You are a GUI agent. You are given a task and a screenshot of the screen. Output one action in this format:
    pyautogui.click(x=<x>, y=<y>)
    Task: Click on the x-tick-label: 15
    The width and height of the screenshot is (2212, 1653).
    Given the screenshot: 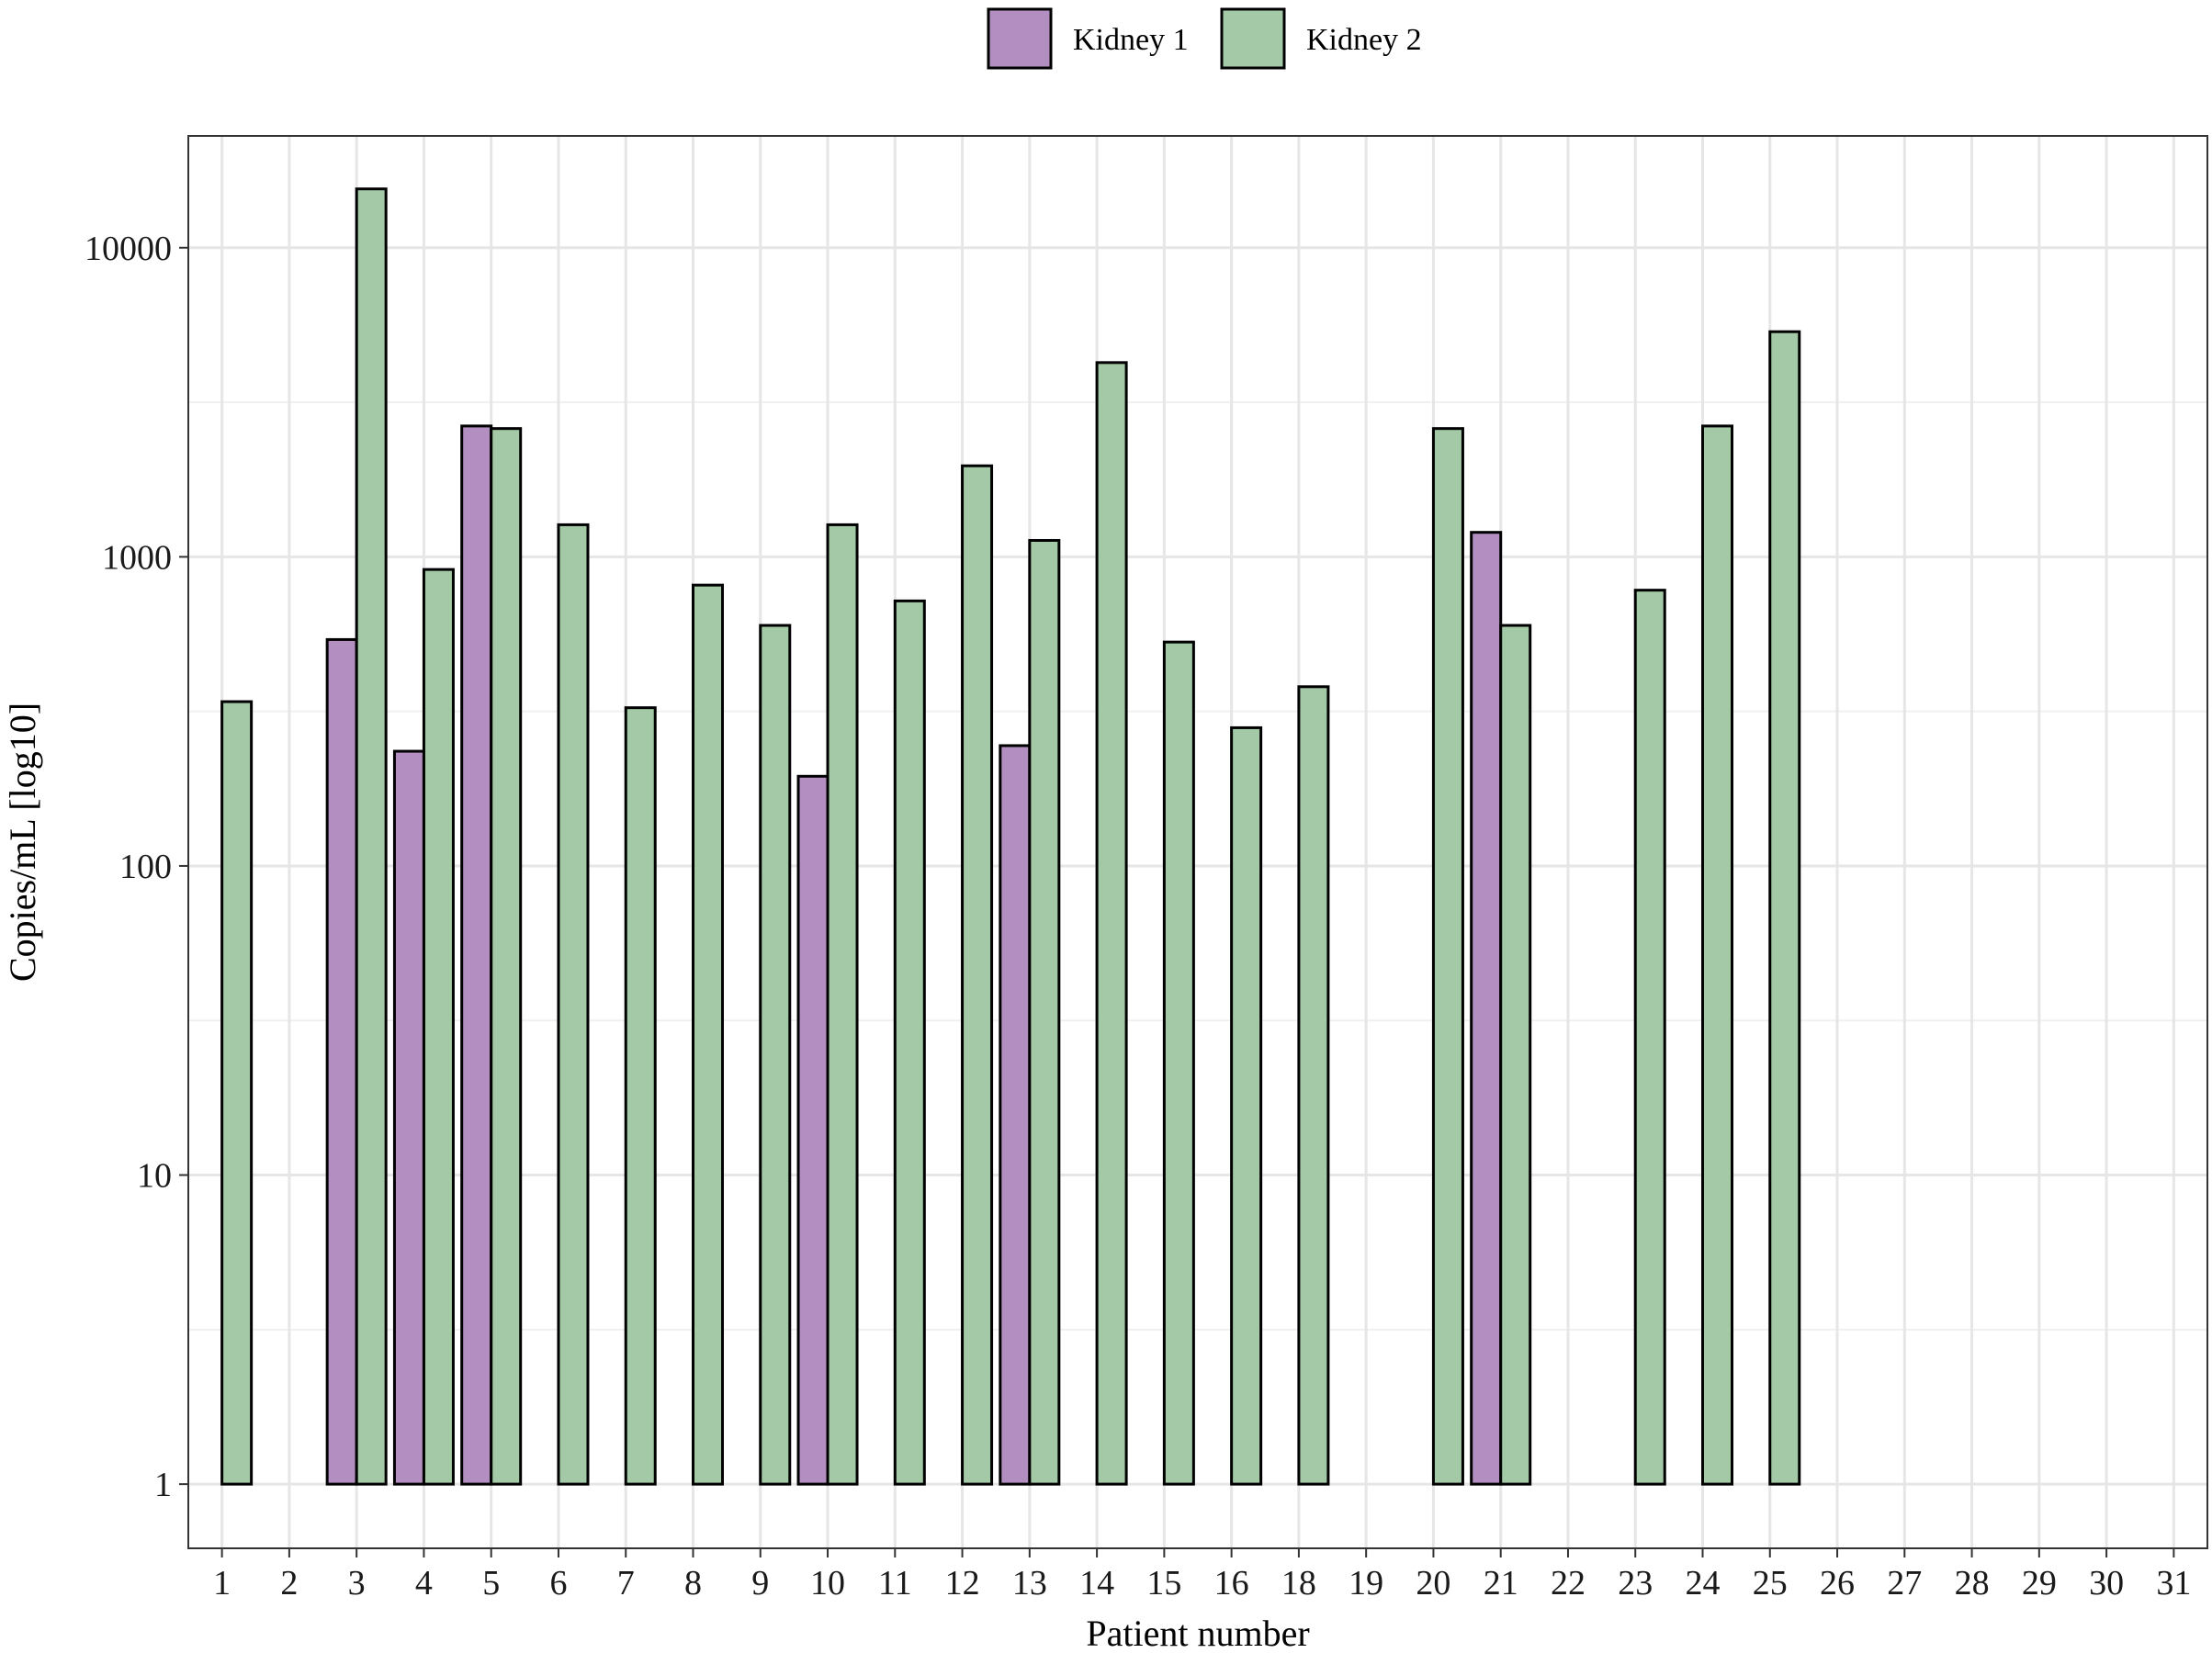 What is the action you would take?
    pyautogui.click(x=1163, y=1583)
    